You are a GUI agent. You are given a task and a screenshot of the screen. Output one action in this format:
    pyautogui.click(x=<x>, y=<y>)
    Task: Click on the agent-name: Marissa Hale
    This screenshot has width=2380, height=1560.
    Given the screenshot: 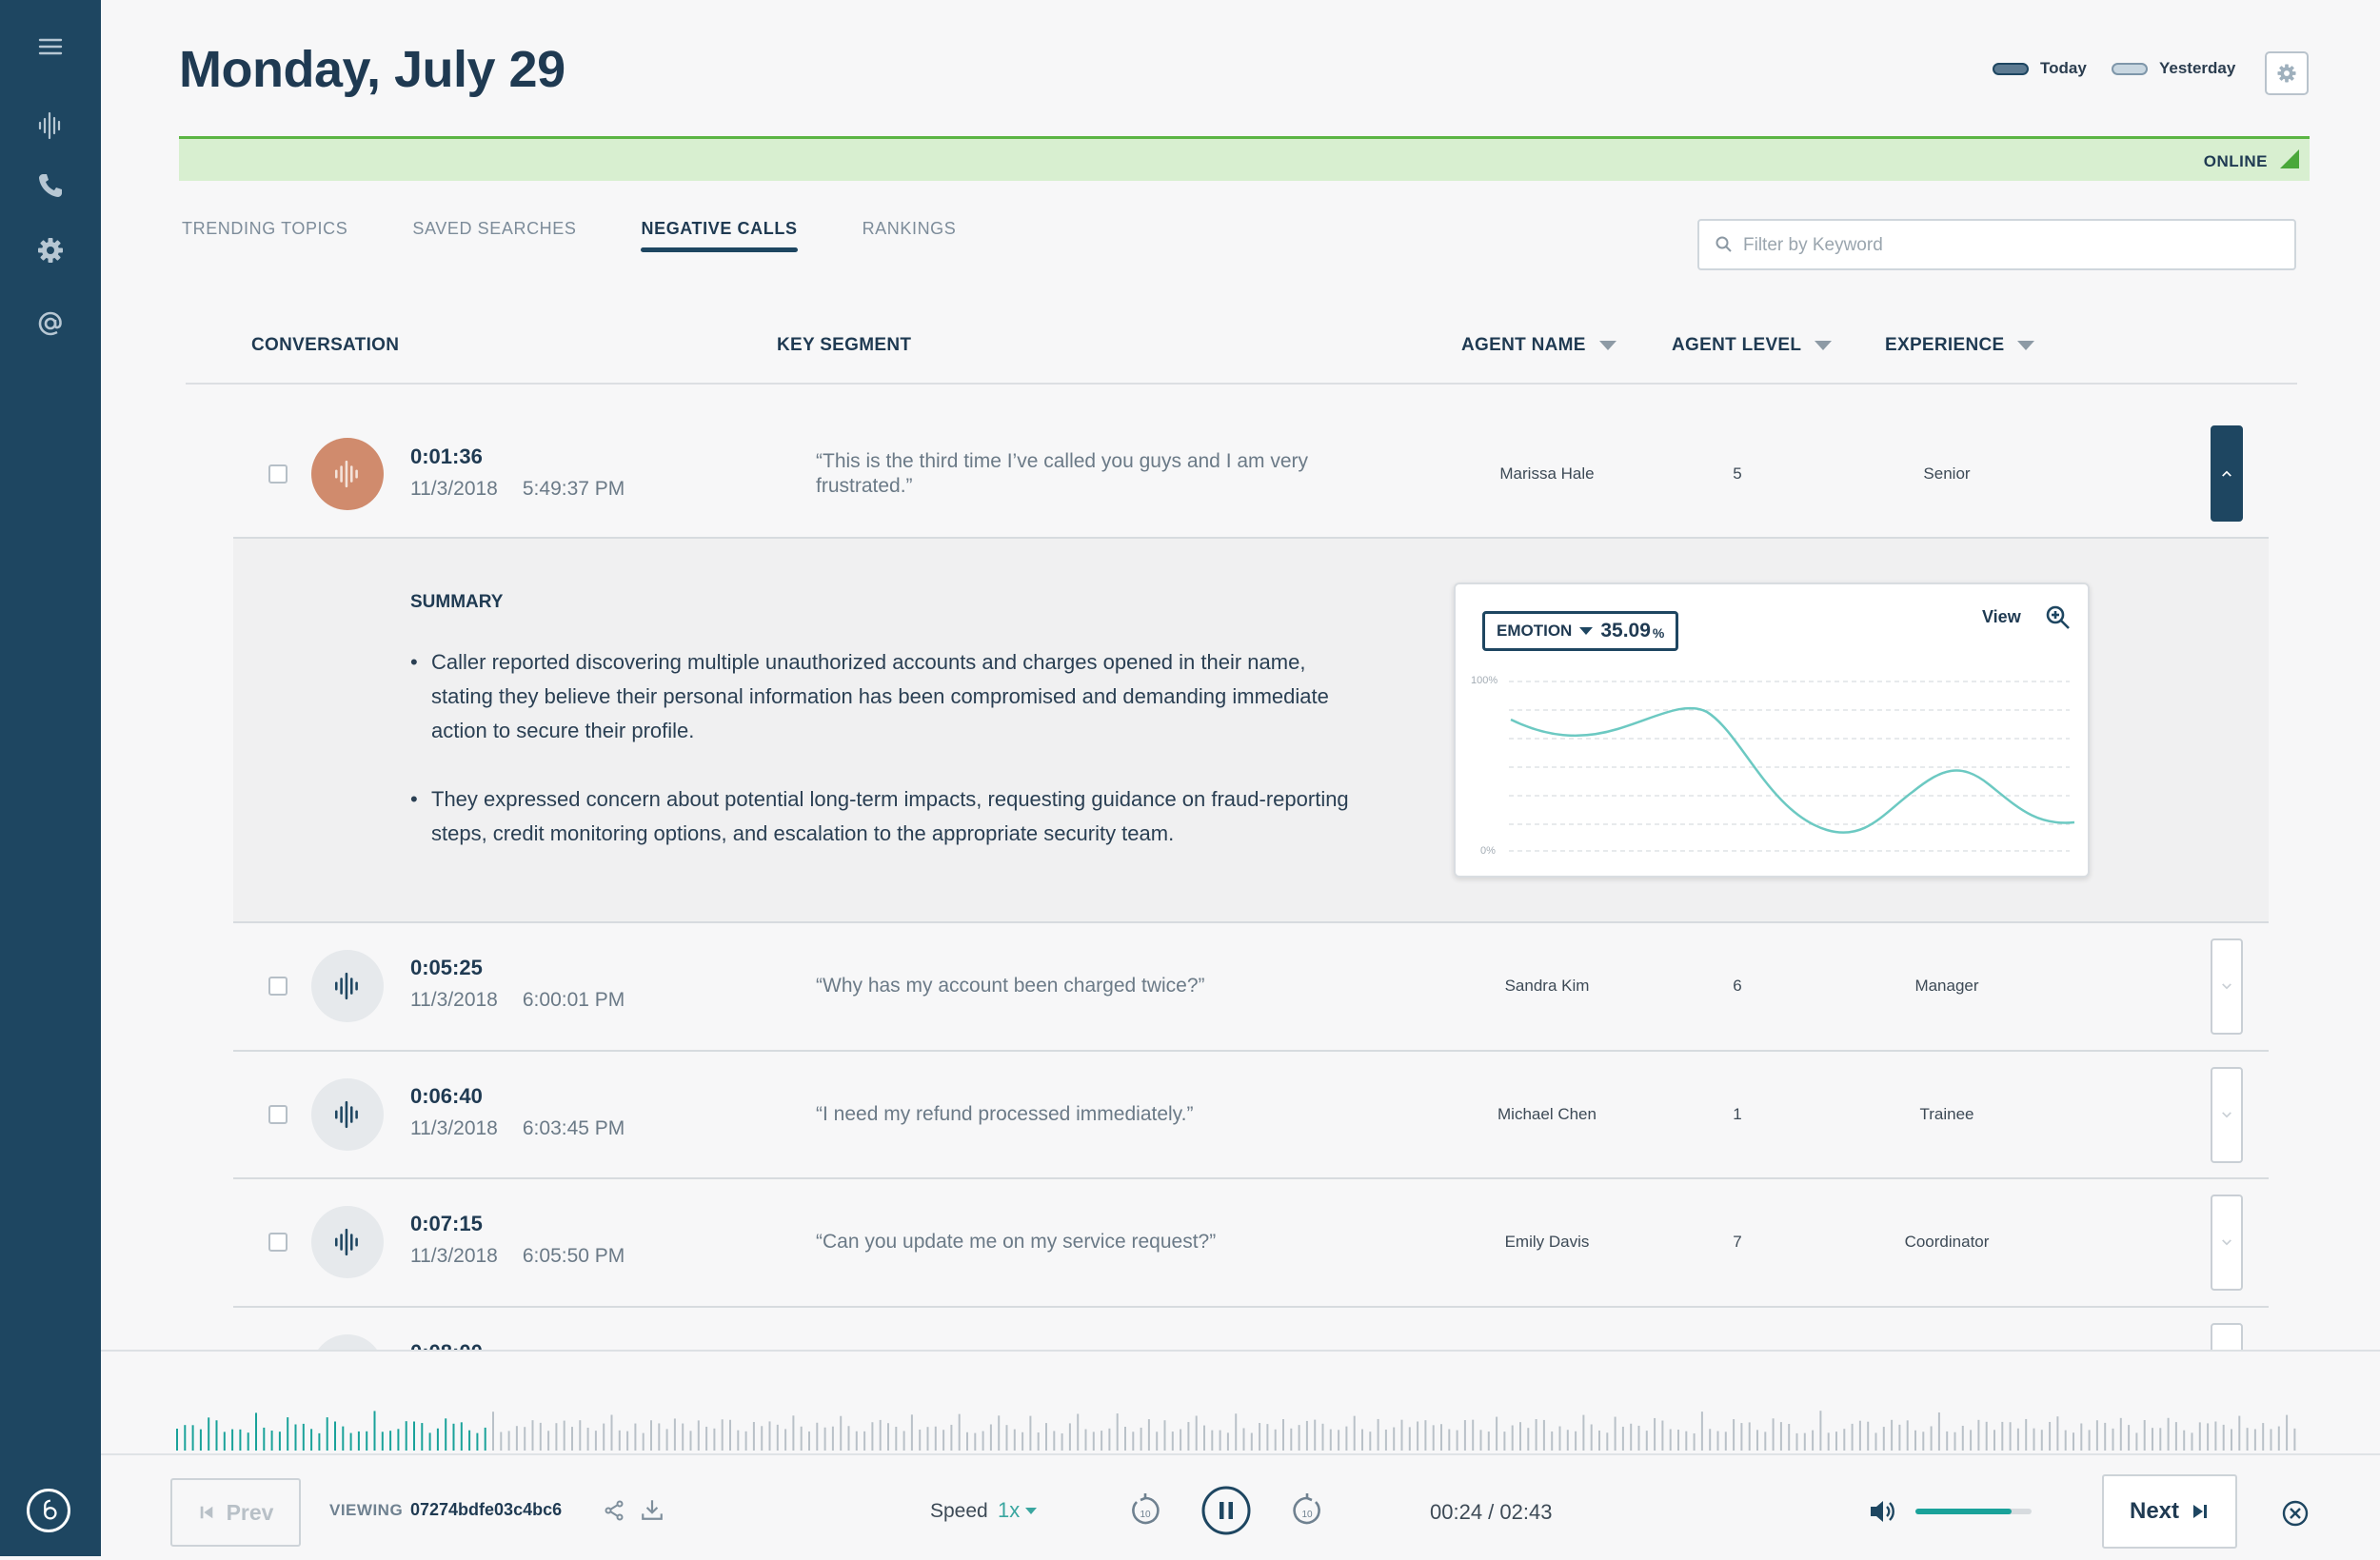 What is the action you would take?
    pyautogui.click(x=1547, y=473)
    